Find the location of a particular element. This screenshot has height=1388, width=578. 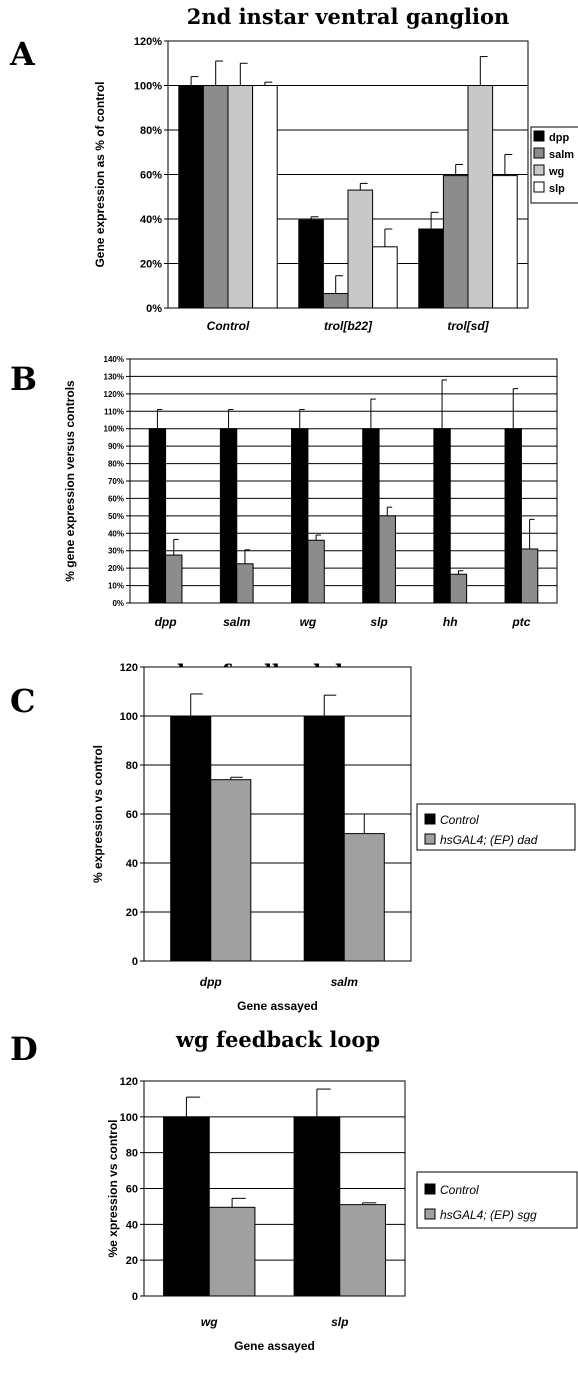

legend: dpp salm wg slp is located at coordinates (554, 165).